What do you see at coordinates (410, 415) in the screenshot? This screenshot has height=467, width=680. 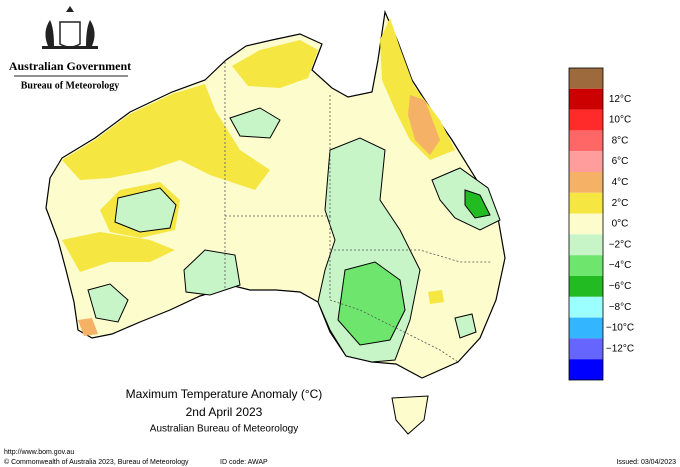 I see `tasmania` at bounding box center [410, 415].